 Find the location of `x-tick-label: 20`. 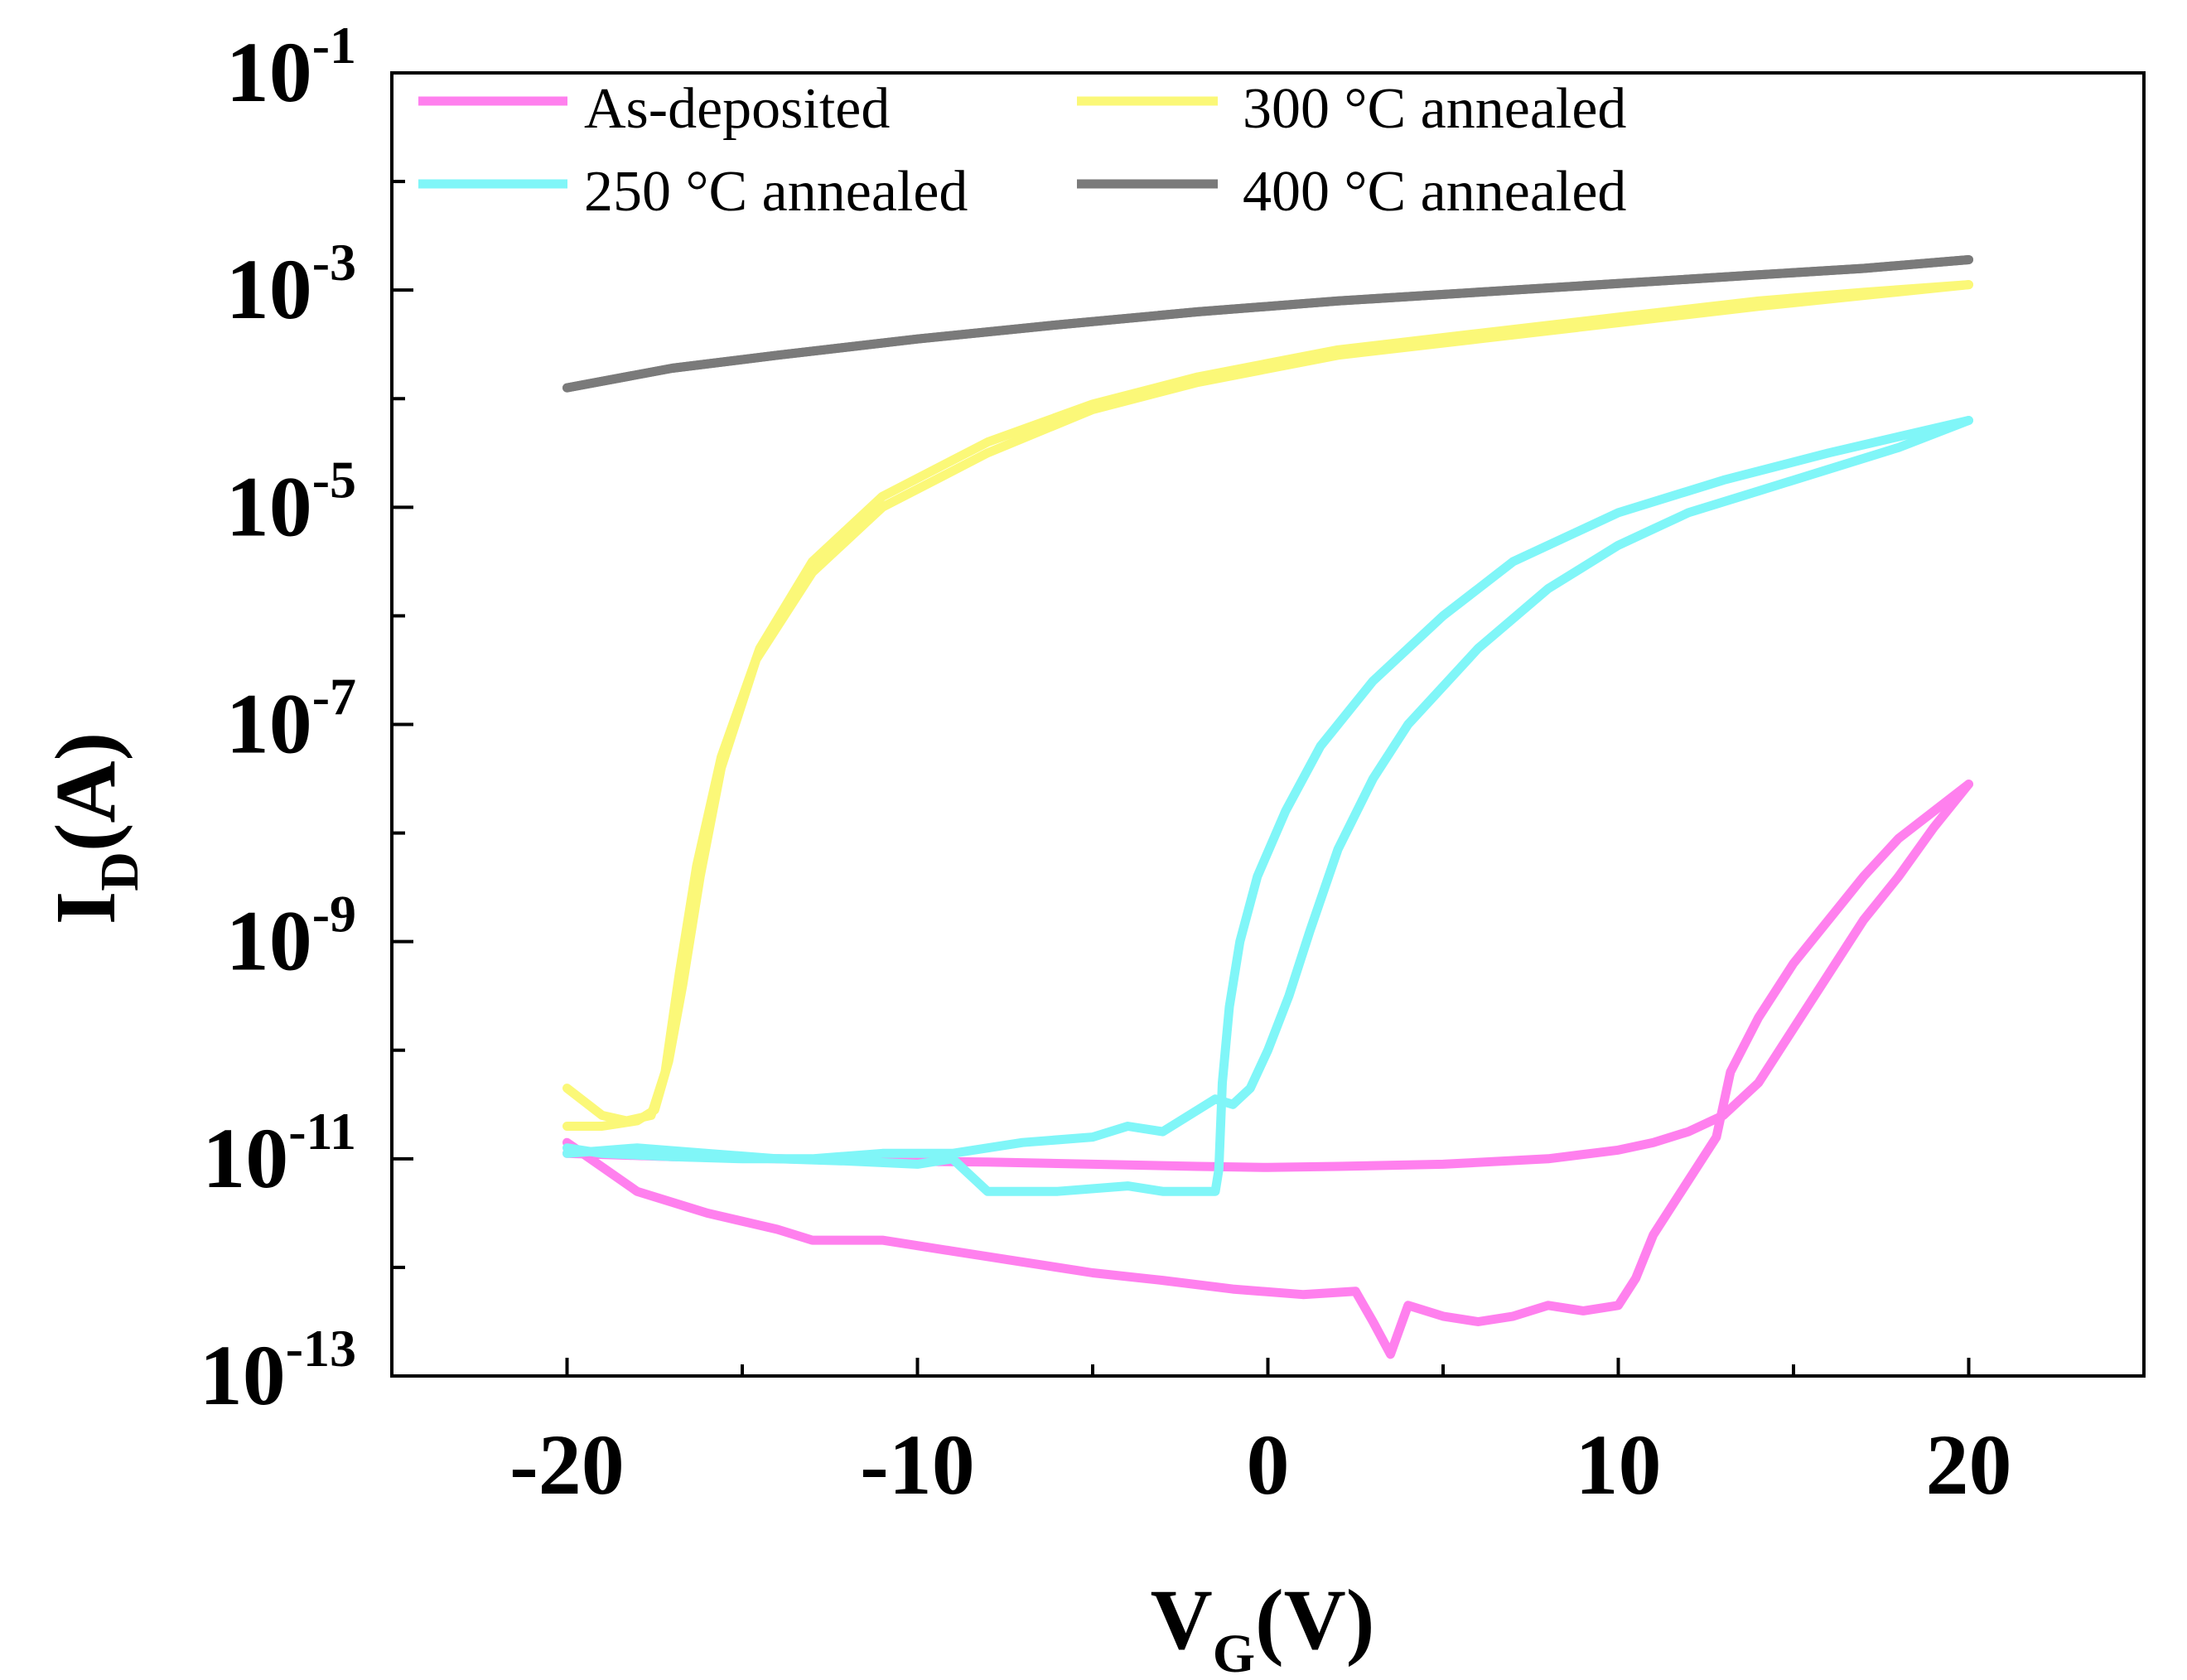

x-tick-label: 20 is located at coordinates (1969, 1465).